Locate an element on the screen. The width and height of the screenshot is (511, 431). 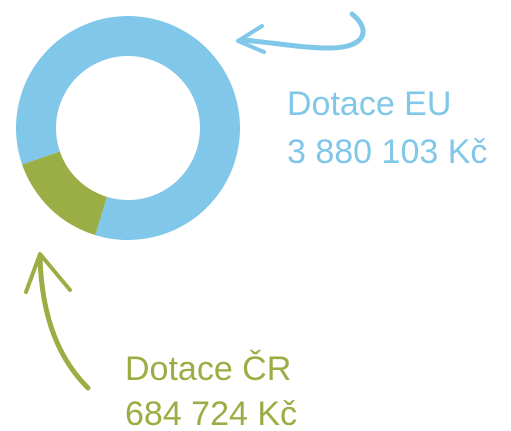
value-label: 684 724 Kč is located at coordinates (211, 413).